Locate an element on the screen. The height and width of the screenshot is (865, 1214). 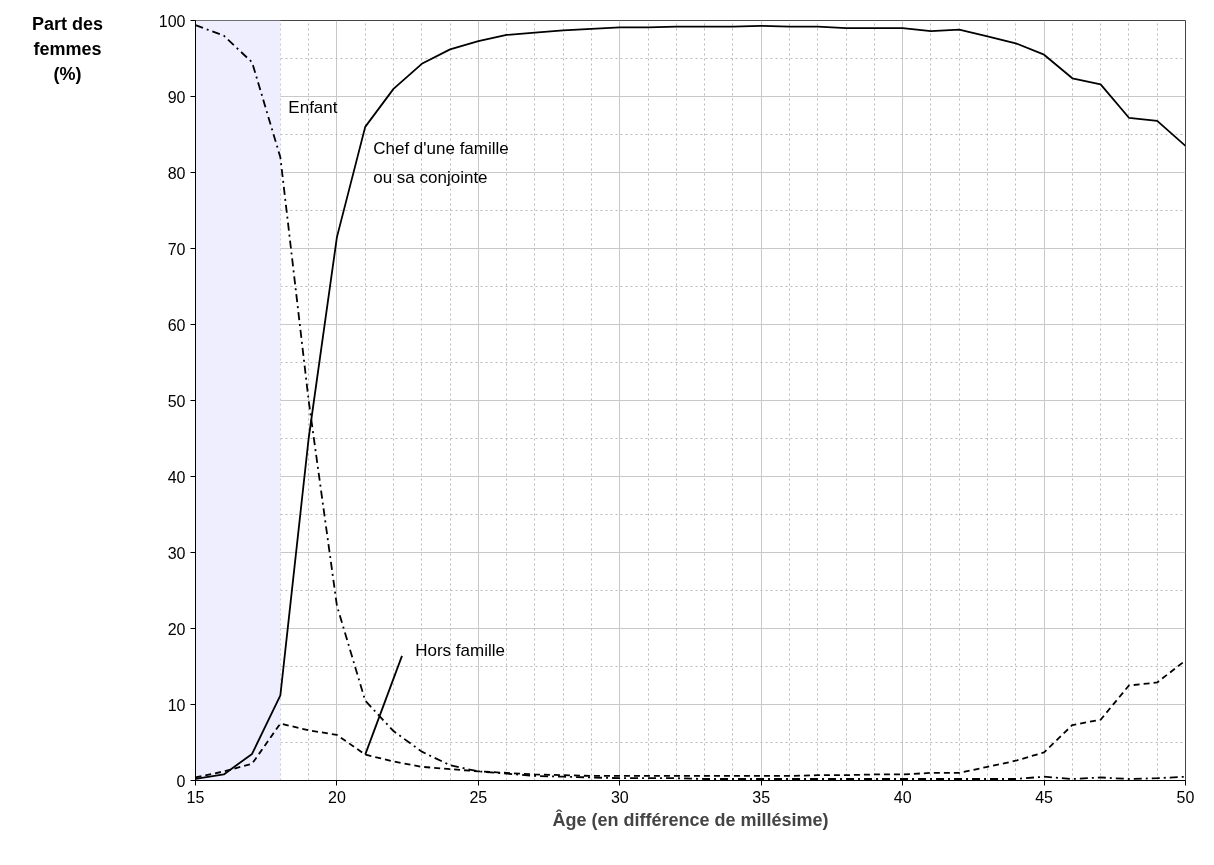
x-tick-label: 30 is located at coordinates (619, 797).